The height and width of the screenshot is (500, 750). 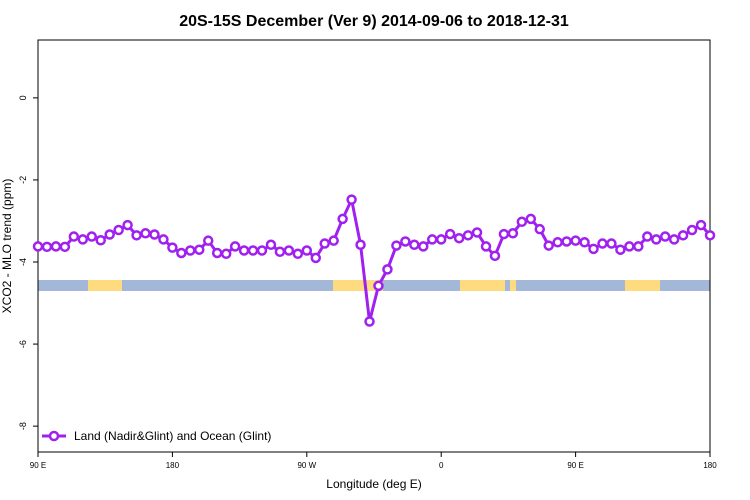 I want to click on y-tick-label: -6, so click(x=23, y=344).